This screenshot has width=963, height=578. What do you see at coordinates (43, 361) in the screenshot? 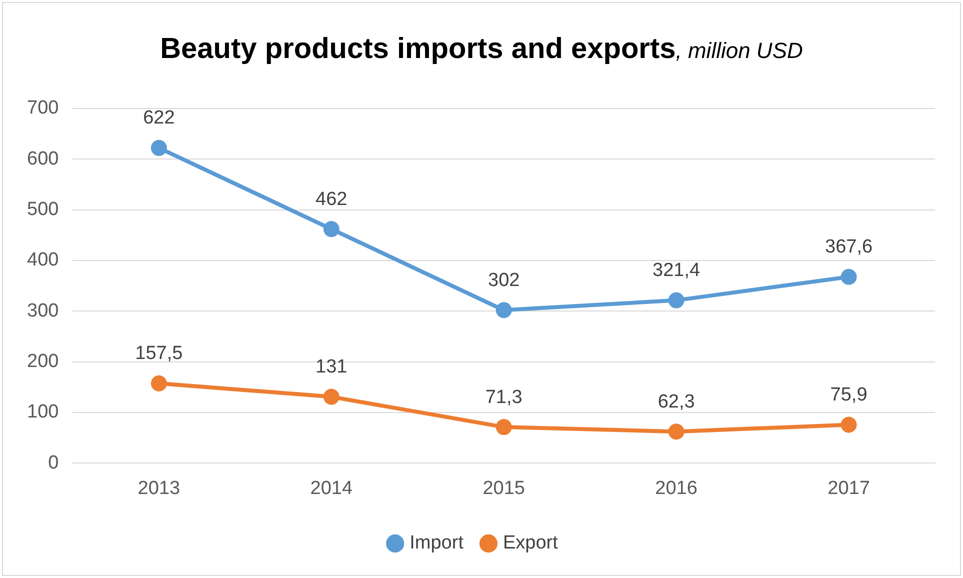
I see `y-tick-label: 200` at bounding box center [43, 361].